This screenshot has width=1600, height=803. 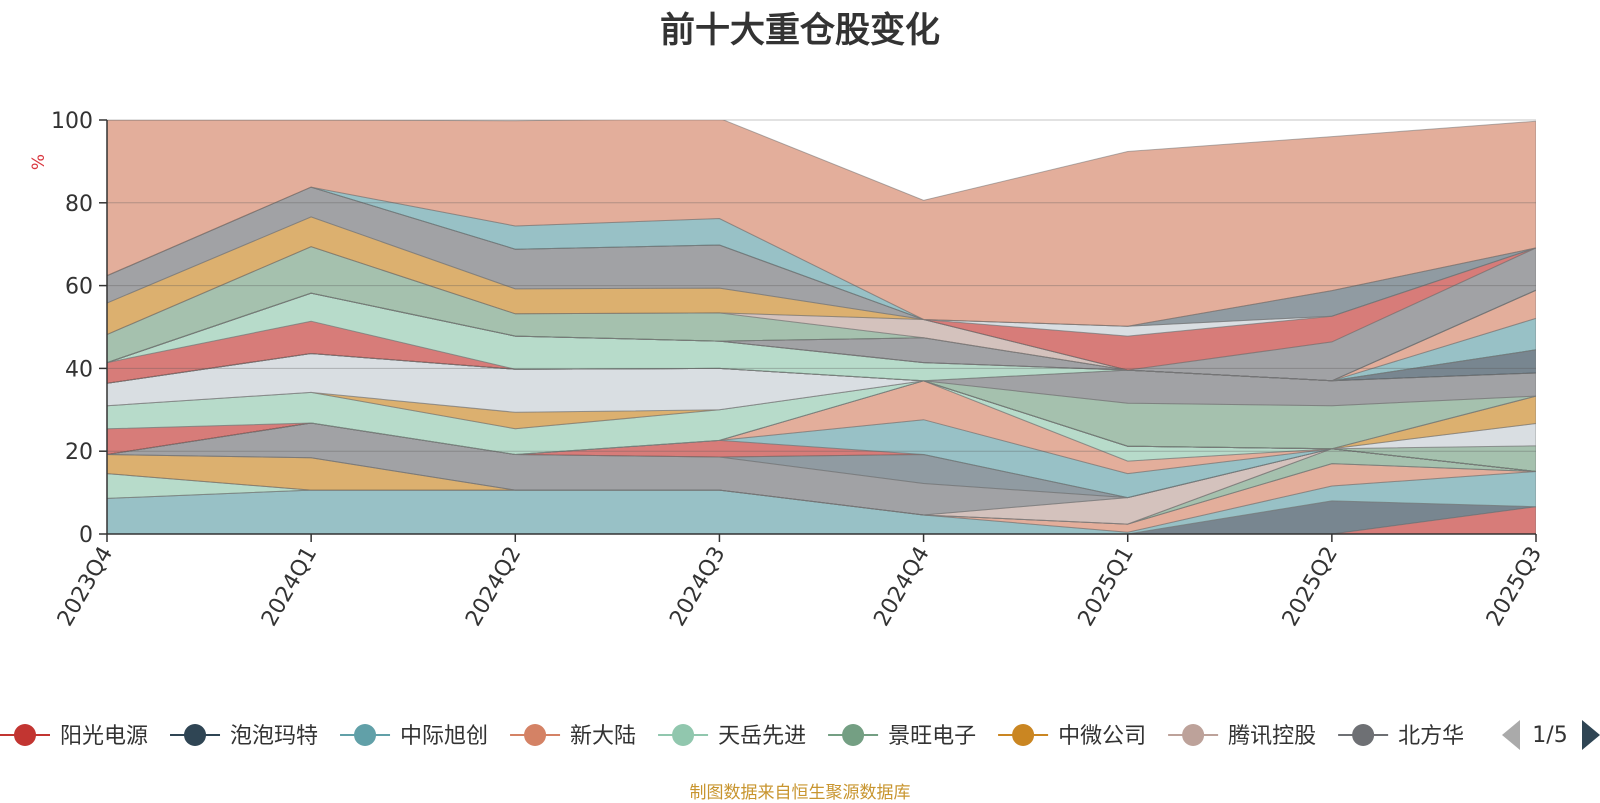 I want to click on legend-item-8: 腾讯控股, so click(x=1242, y=736).